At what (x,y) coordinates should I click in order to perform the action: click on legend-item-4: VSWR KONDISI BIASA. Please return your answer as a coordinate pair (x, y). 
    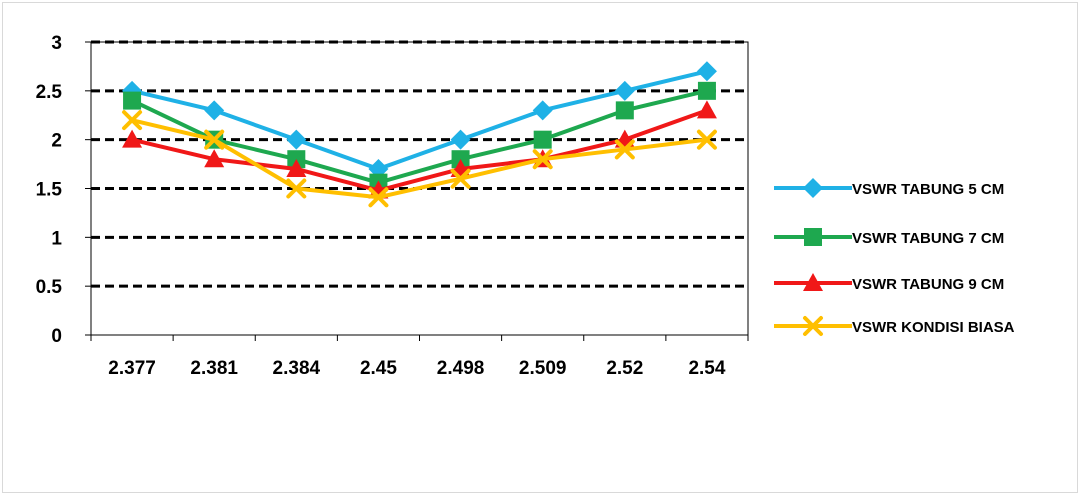
    Looking at the image, I should click on (894, 326).